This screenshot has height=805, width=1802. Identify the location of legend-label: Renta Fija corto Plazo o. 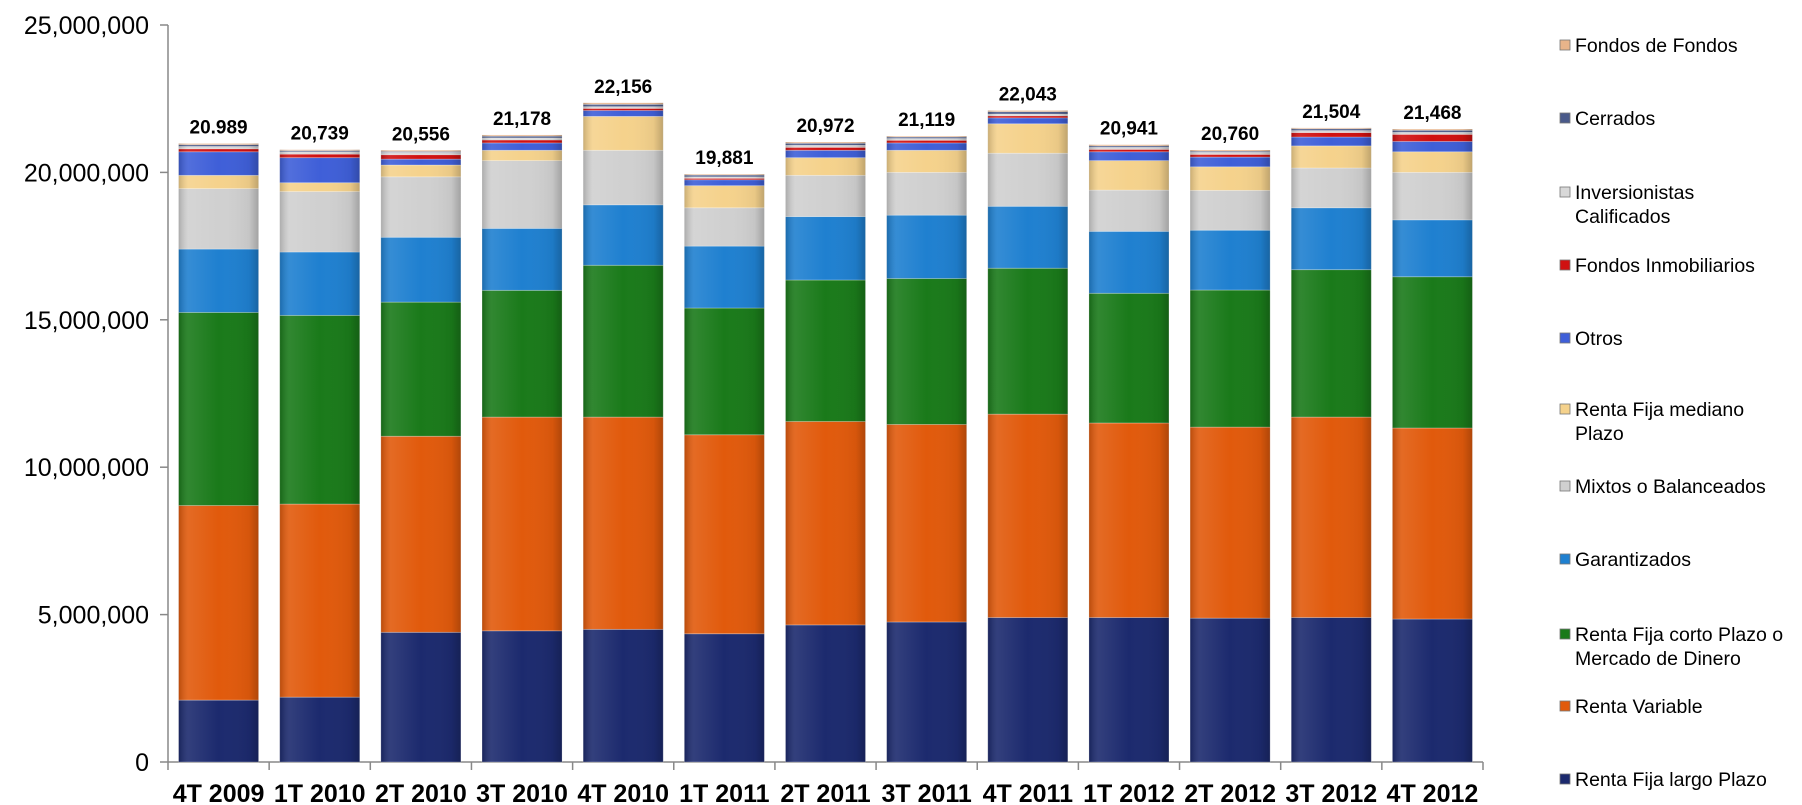
(1679, 635).